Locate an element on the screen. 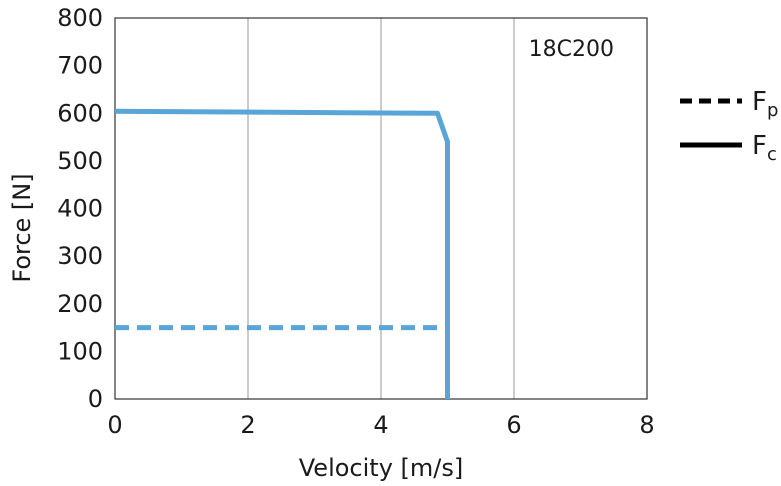 The height and width of the screenshot is (486, 781). y-tick-label-6: 600 is located at coordinates (80, 113).